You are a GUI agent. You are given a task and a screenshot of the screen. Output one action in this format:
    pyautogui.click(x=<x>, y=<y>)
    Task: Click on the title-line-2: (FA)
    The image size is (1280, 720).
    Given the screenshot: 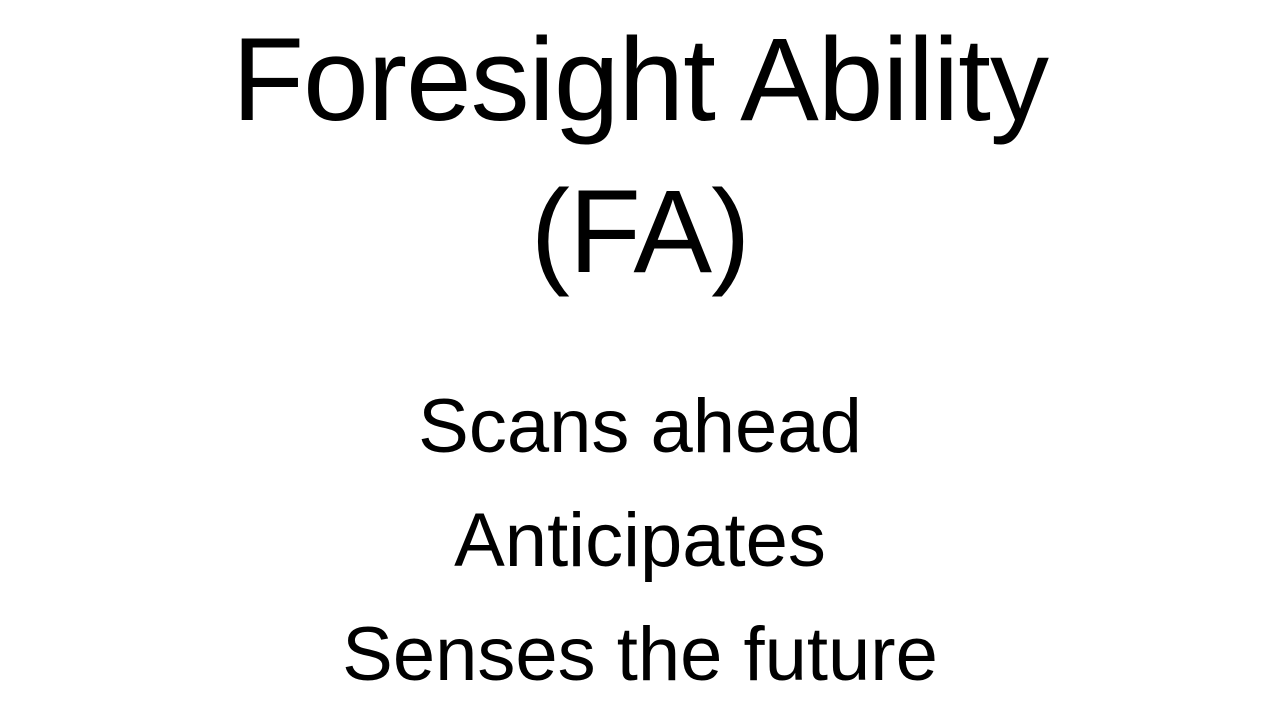 What is the action you would take?
    pyautogui.click(x=640, y=232)
    